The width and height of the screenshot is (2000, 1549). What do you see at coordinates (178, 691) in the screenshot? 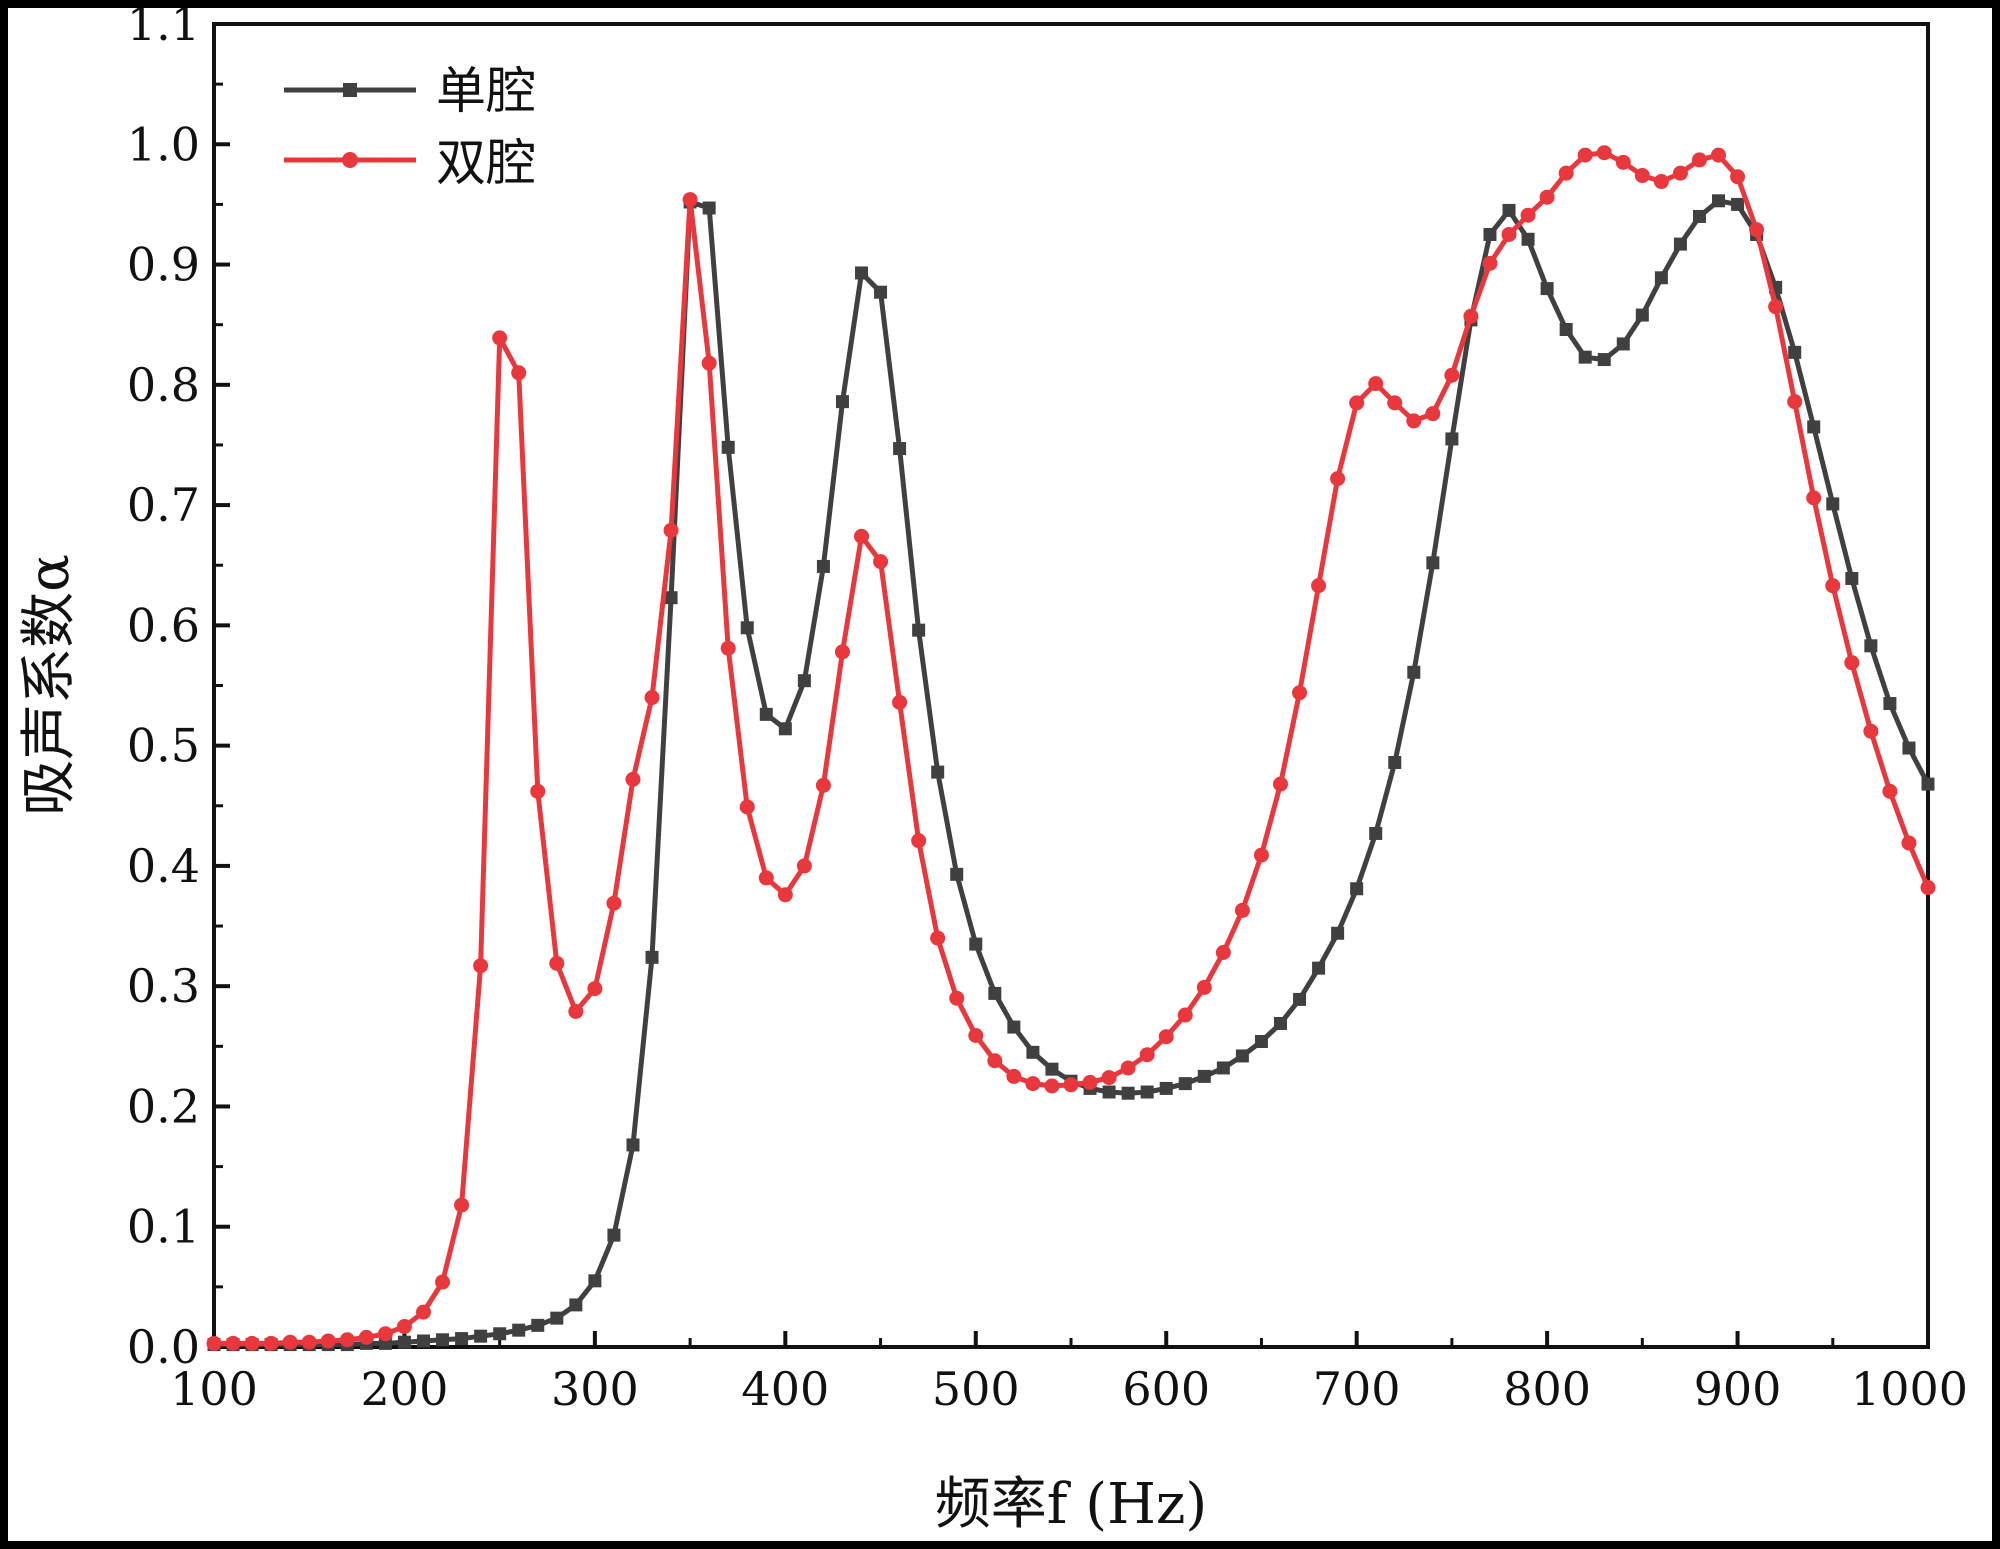
I see `y-axis-ticks: 0.0 0.1 0.2 0.3 0.4 0.5 0.6 0.7 0.8 0.9 1.0 1.1` at bounding box center [178, 691].